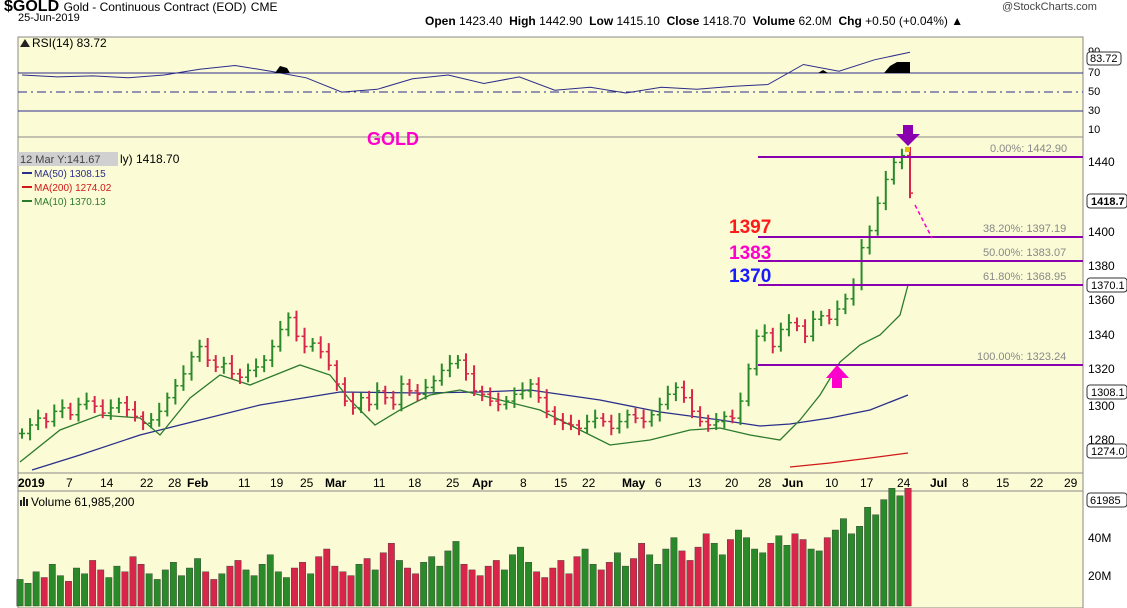  What do you see at coordinates (938, 483) in the screenshot?
I see `x-tick-label: Jul` at bounding box center [938, 483].